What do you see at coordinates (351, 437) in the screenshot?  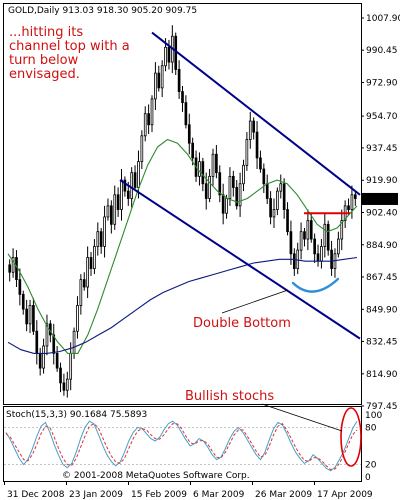 I see `bullish-stoch-circle` at bounding box center [351, 437].